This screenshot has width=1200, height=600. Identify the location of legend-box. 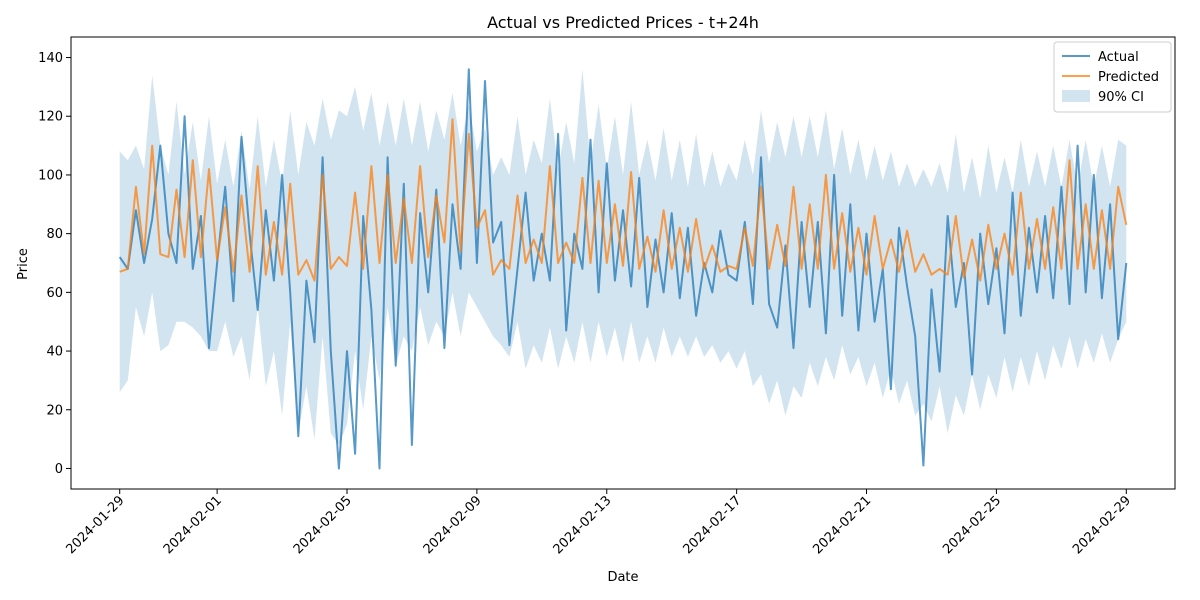
(1112, 77).